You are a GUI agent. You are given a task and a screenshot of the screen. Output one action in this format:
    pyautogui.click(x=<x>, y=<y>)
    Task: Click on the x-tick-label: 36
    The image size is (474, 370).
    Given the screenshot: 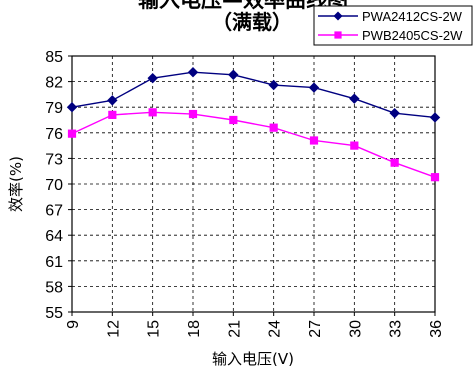 What is the action you would take?
    pyautogui.click(x=436, y=329)
    